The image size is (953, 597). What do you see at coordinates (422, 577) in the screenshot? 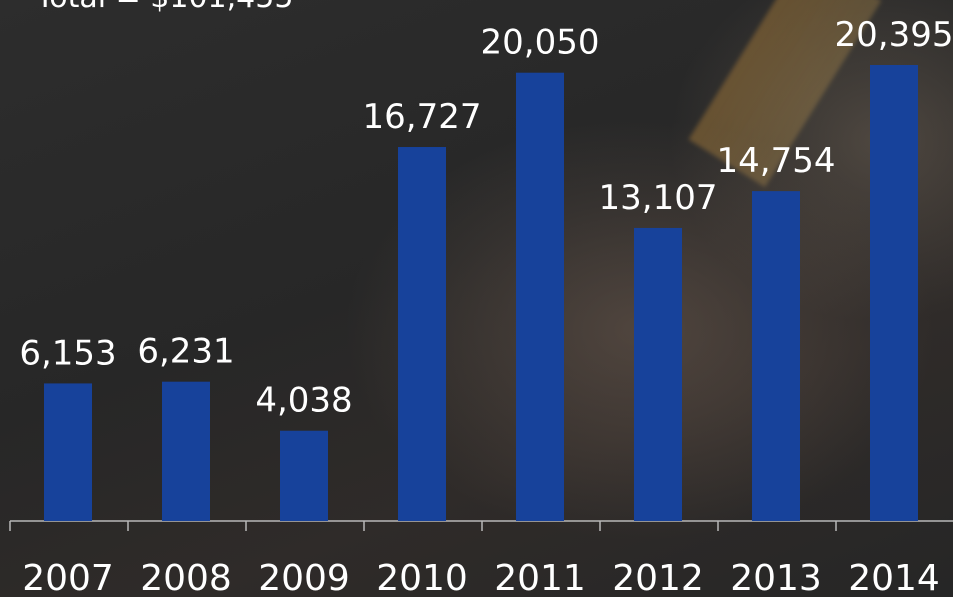
I see `x-tick-label-2010: 2010` at bounding box center [422, 577].